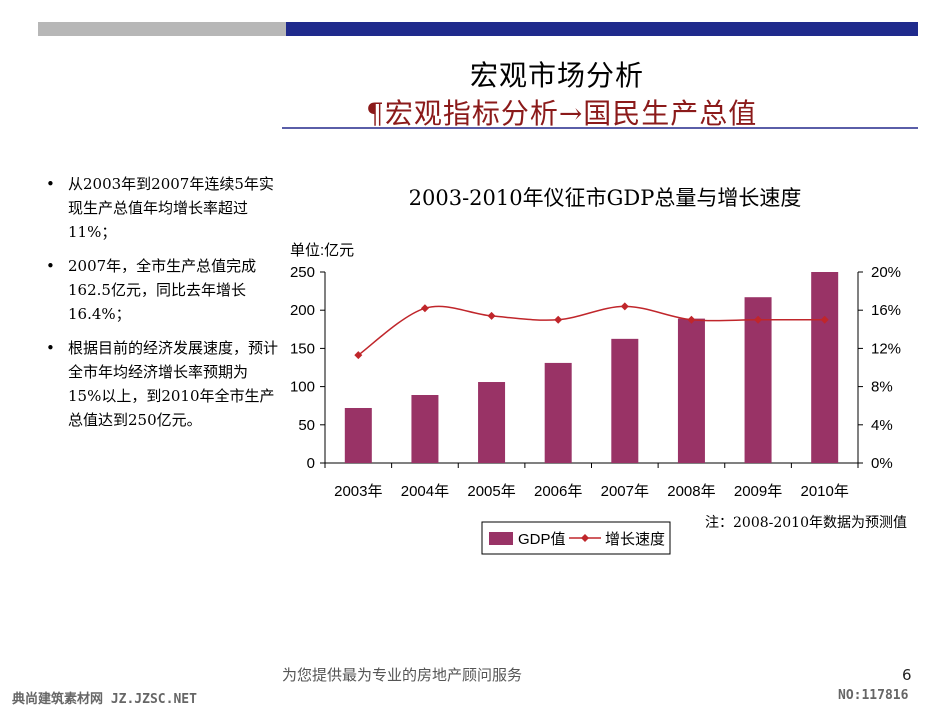  What do you see at coordinates (882, 387) in the screenshot?
I see `y-right-tick-label: 8%` at bounding box center [882, 387].